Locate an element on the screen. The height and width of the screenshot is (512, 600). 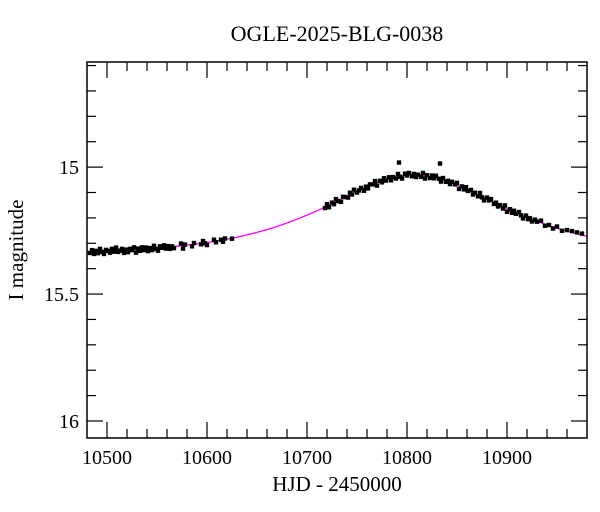
x-tick-label: 10500 is located at coordinates (107, 458).